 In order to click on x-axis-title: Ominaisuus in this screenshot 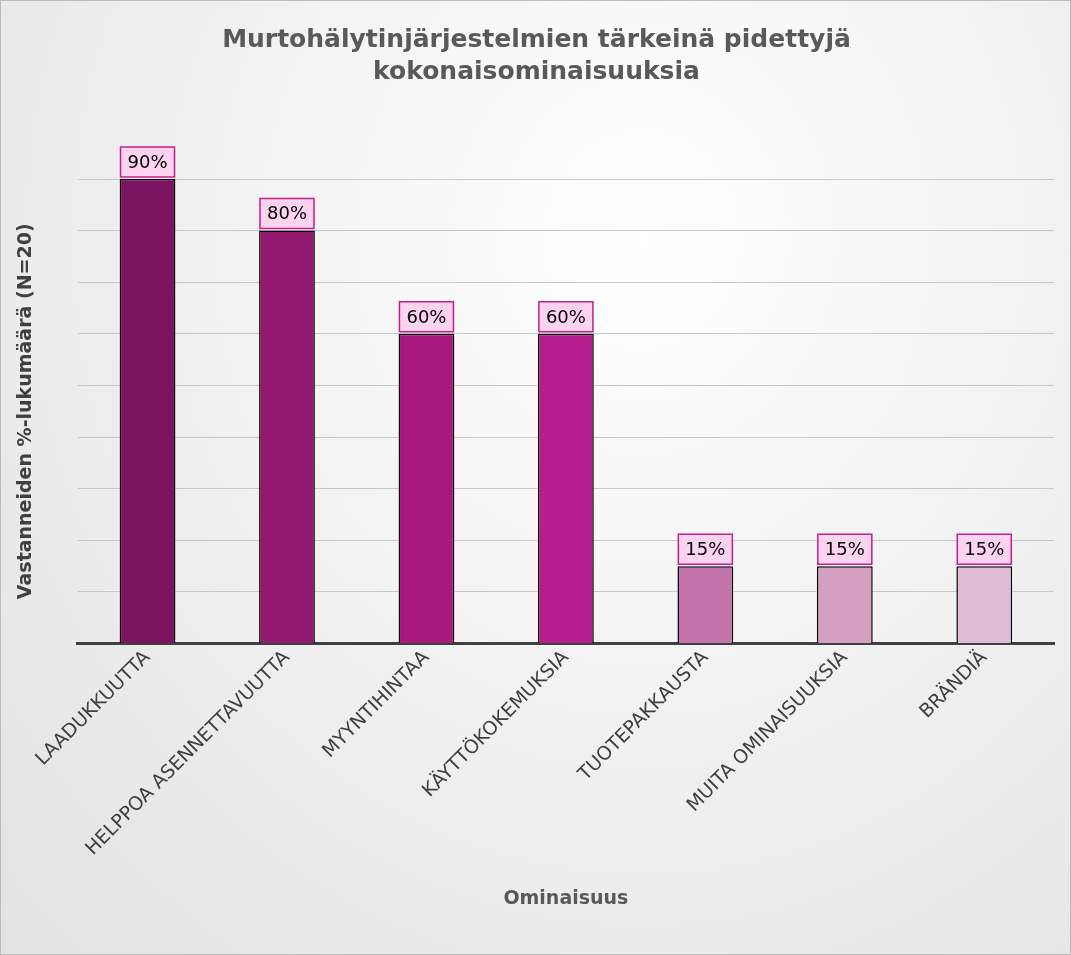, I will do `click(566, 896)`.